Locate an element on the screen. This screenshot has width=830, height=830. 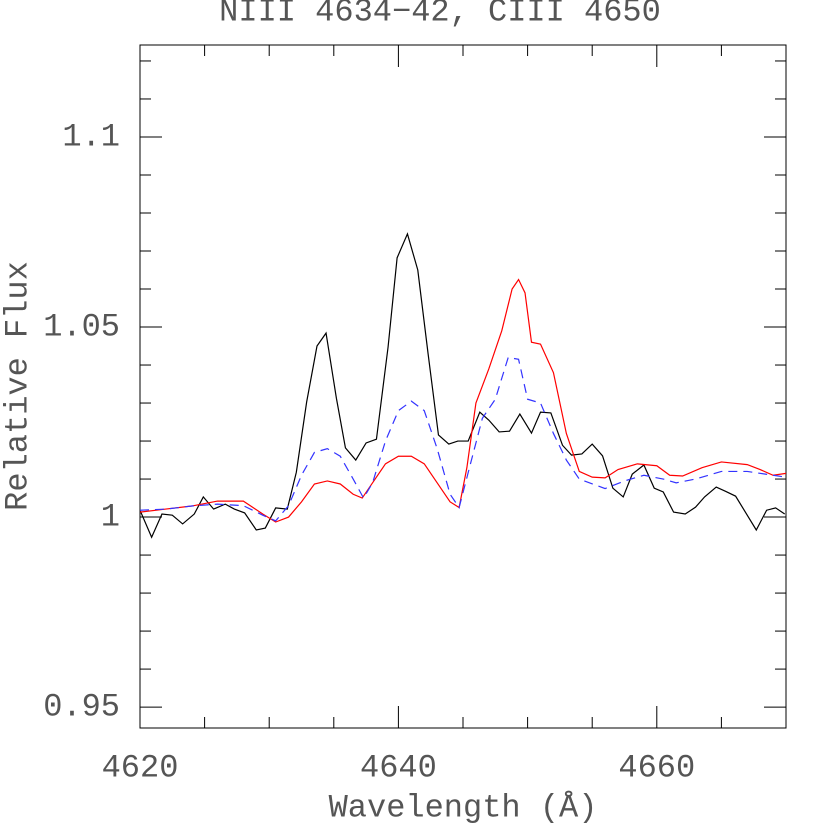
x-tick-label: 4640 is located at coordinates (398, 767).